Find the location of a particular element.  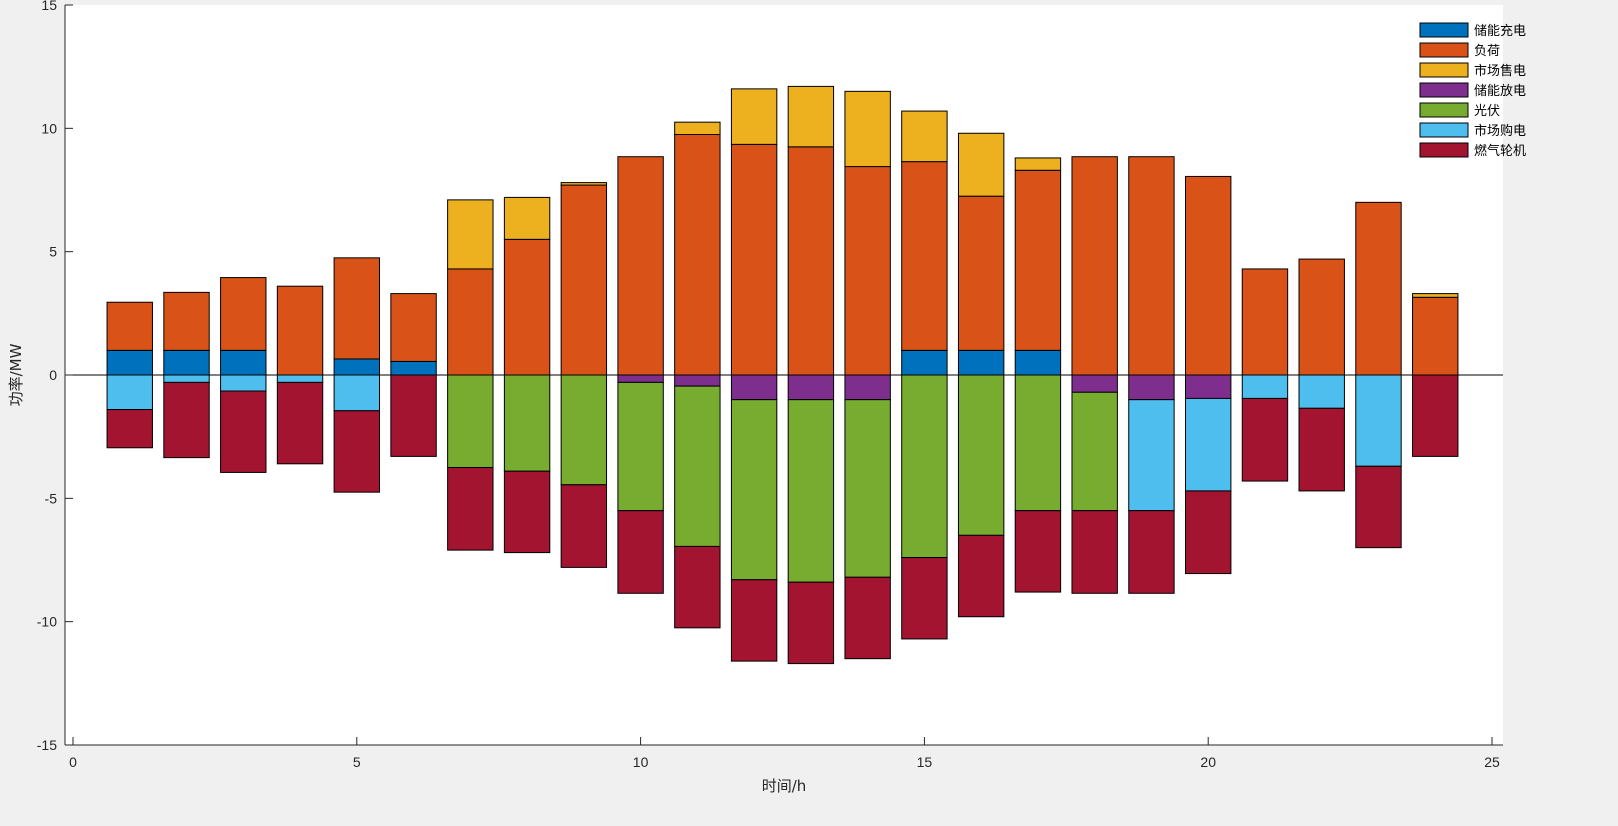

y-tick-label: 0 is located at coordinates (53, 375).